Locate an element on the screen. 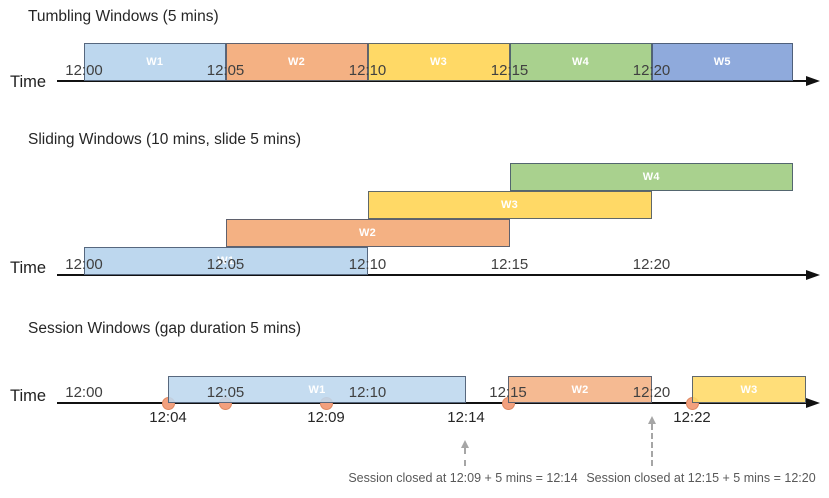  window-box-w5: W5 is located at coordinates (722, 62).